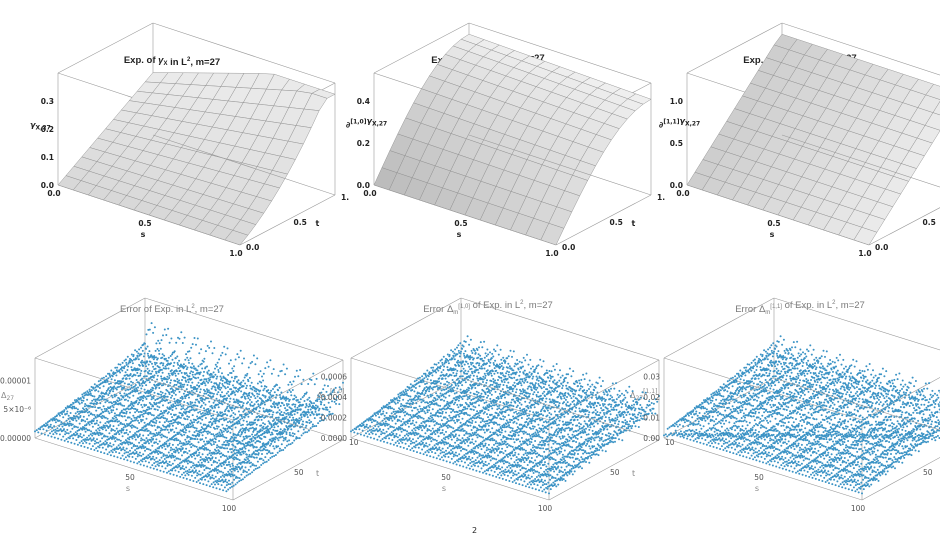  Describe the element at coordinates (40, 125) in the screenshot. I see `z-axis-label: γX,27` at that location.